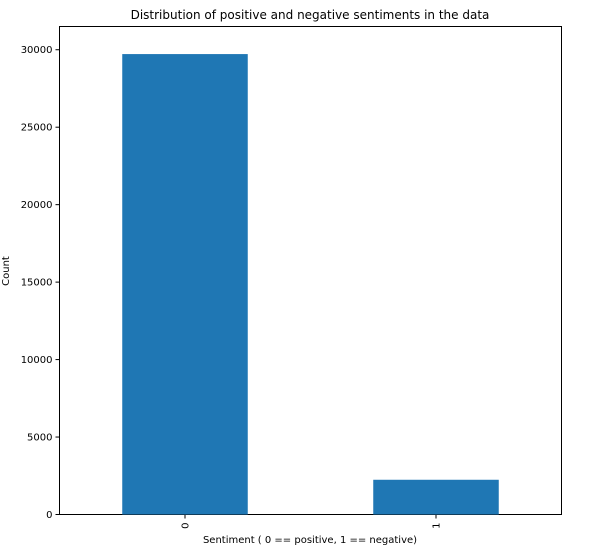 The image size is (615, 556). I want to click on y-tick-label: 10000, so click(37, 360).